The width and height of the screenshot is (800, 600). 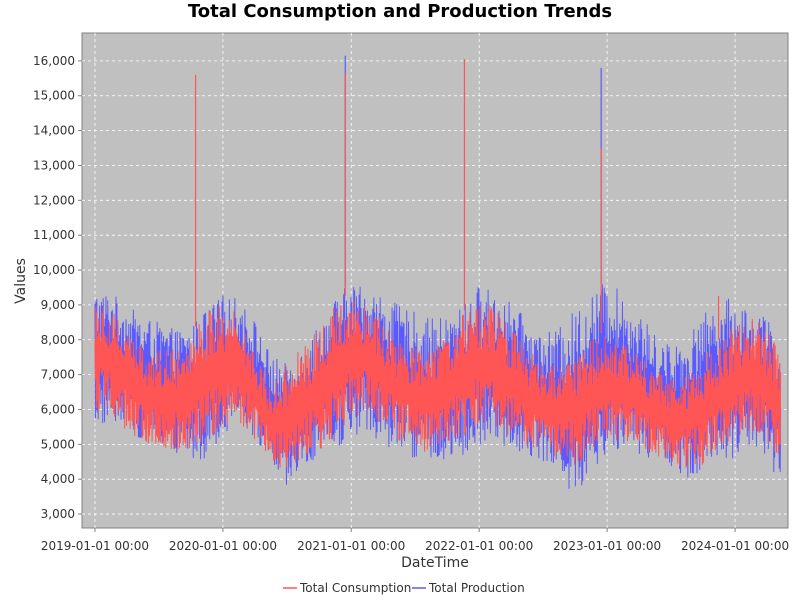 I want to click on legend: Total Consumption Total Production, so click(x=404, y=588).